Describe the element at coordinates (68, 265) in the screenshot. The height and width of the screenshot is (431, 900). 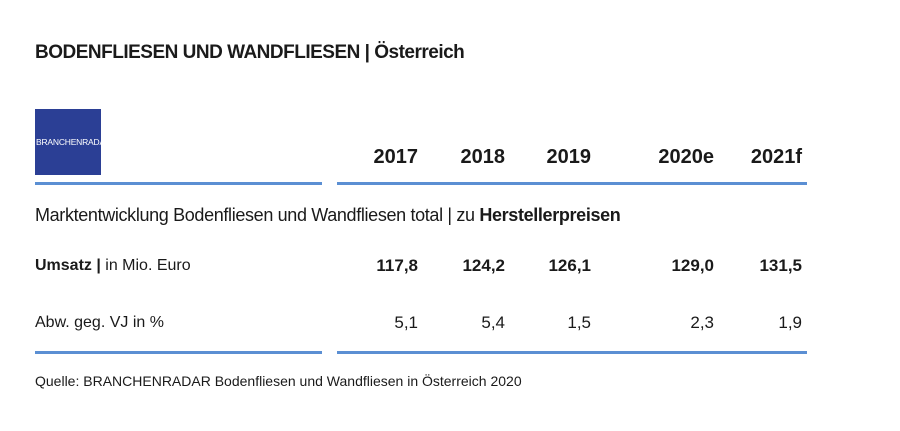
I see `row-label-bold: Umsatz |` at that location.